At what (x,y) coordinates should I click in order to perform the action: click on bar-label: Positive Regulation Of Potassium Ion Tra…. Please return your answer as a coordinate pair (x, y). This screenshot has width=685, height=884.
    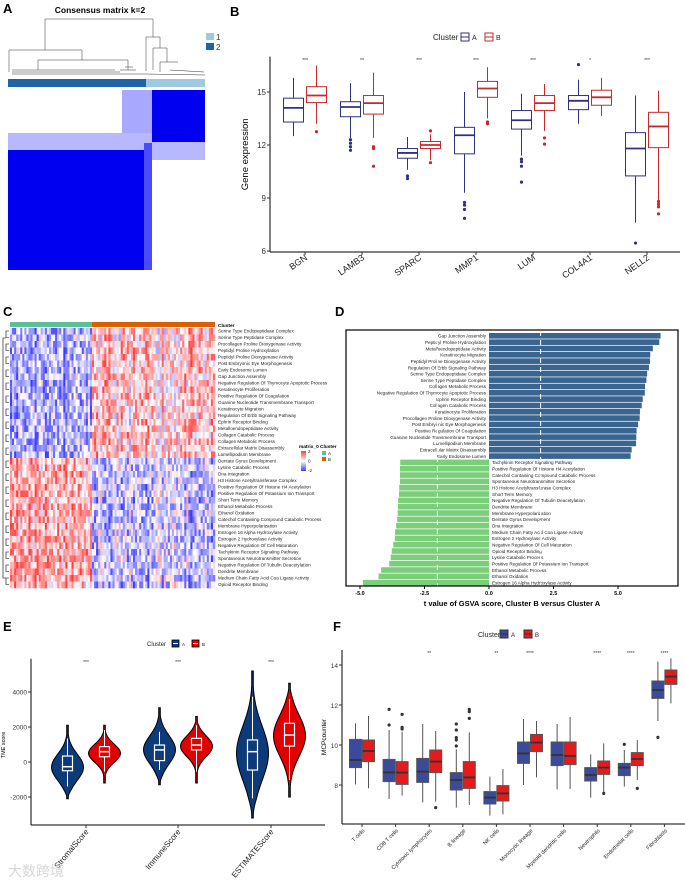
    Looking at the image, I should click on (540, 563).